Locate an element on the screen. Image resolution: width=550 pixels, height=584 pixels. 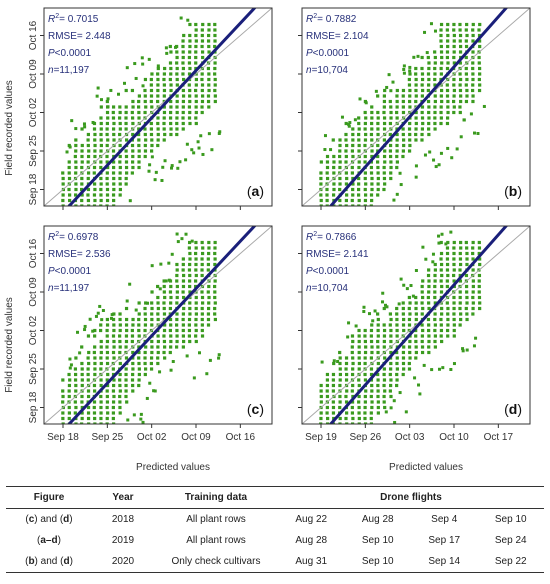
header-year: Year is located at coordinates (123, 497).